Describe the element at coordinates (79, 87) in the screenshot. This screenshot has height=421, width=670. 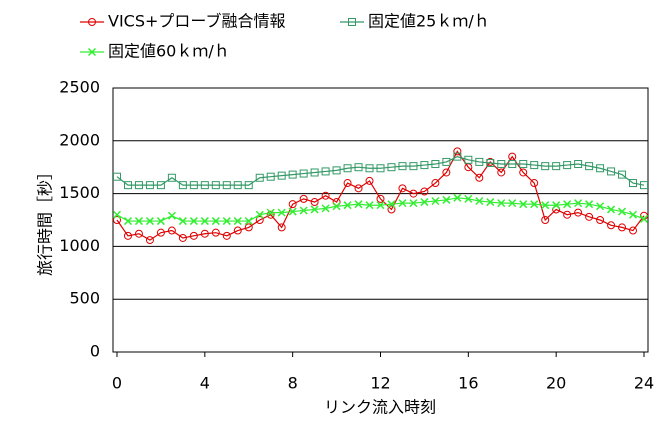
I see `y-tick-label: 2500` at that location.